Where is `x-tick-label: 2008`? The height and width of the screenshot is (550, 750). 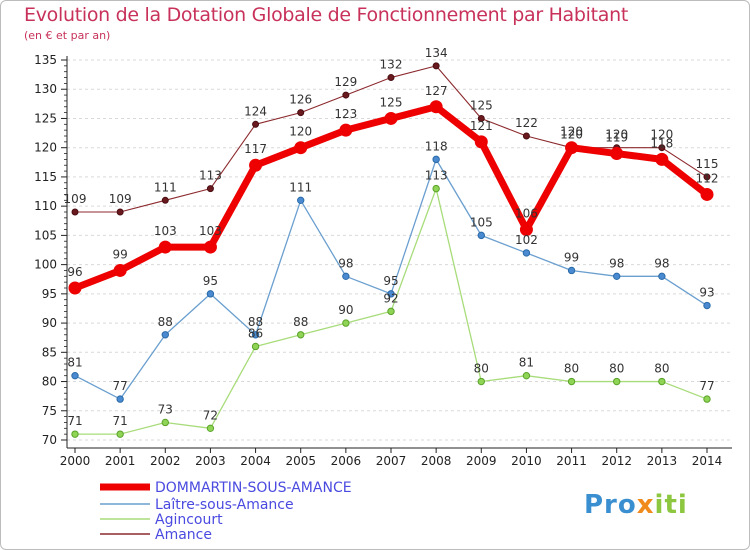
x-tick-label: 2008 is located at coordinates (436, 461).